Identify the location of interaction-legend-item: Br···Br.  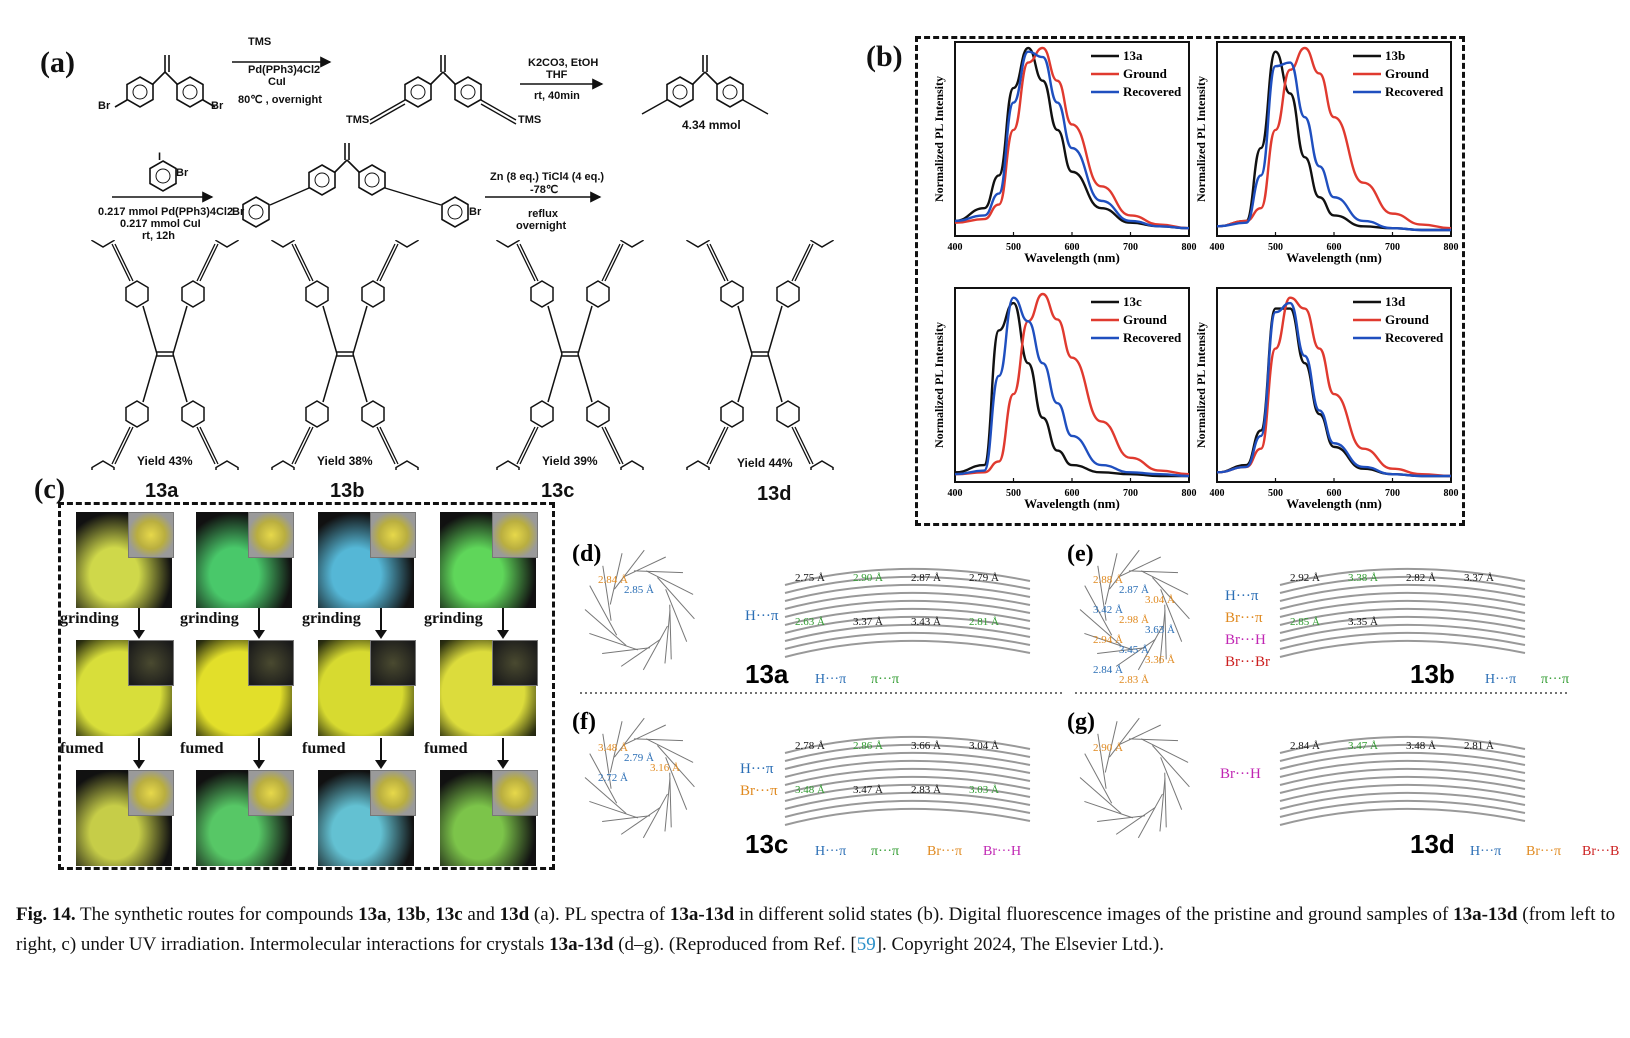
(1247, 662).